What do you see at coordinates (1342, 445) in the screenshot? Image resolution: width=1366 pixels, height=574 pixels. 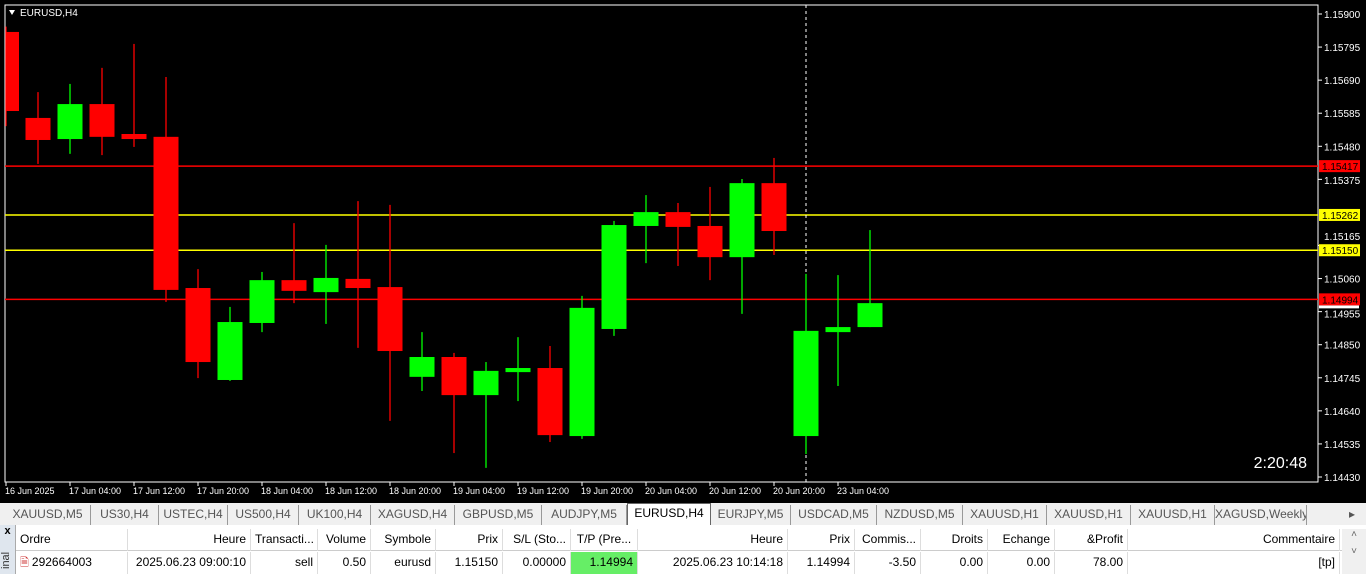 I see `price-tick-label: 1.14535` at bounding box center [1342, 445].